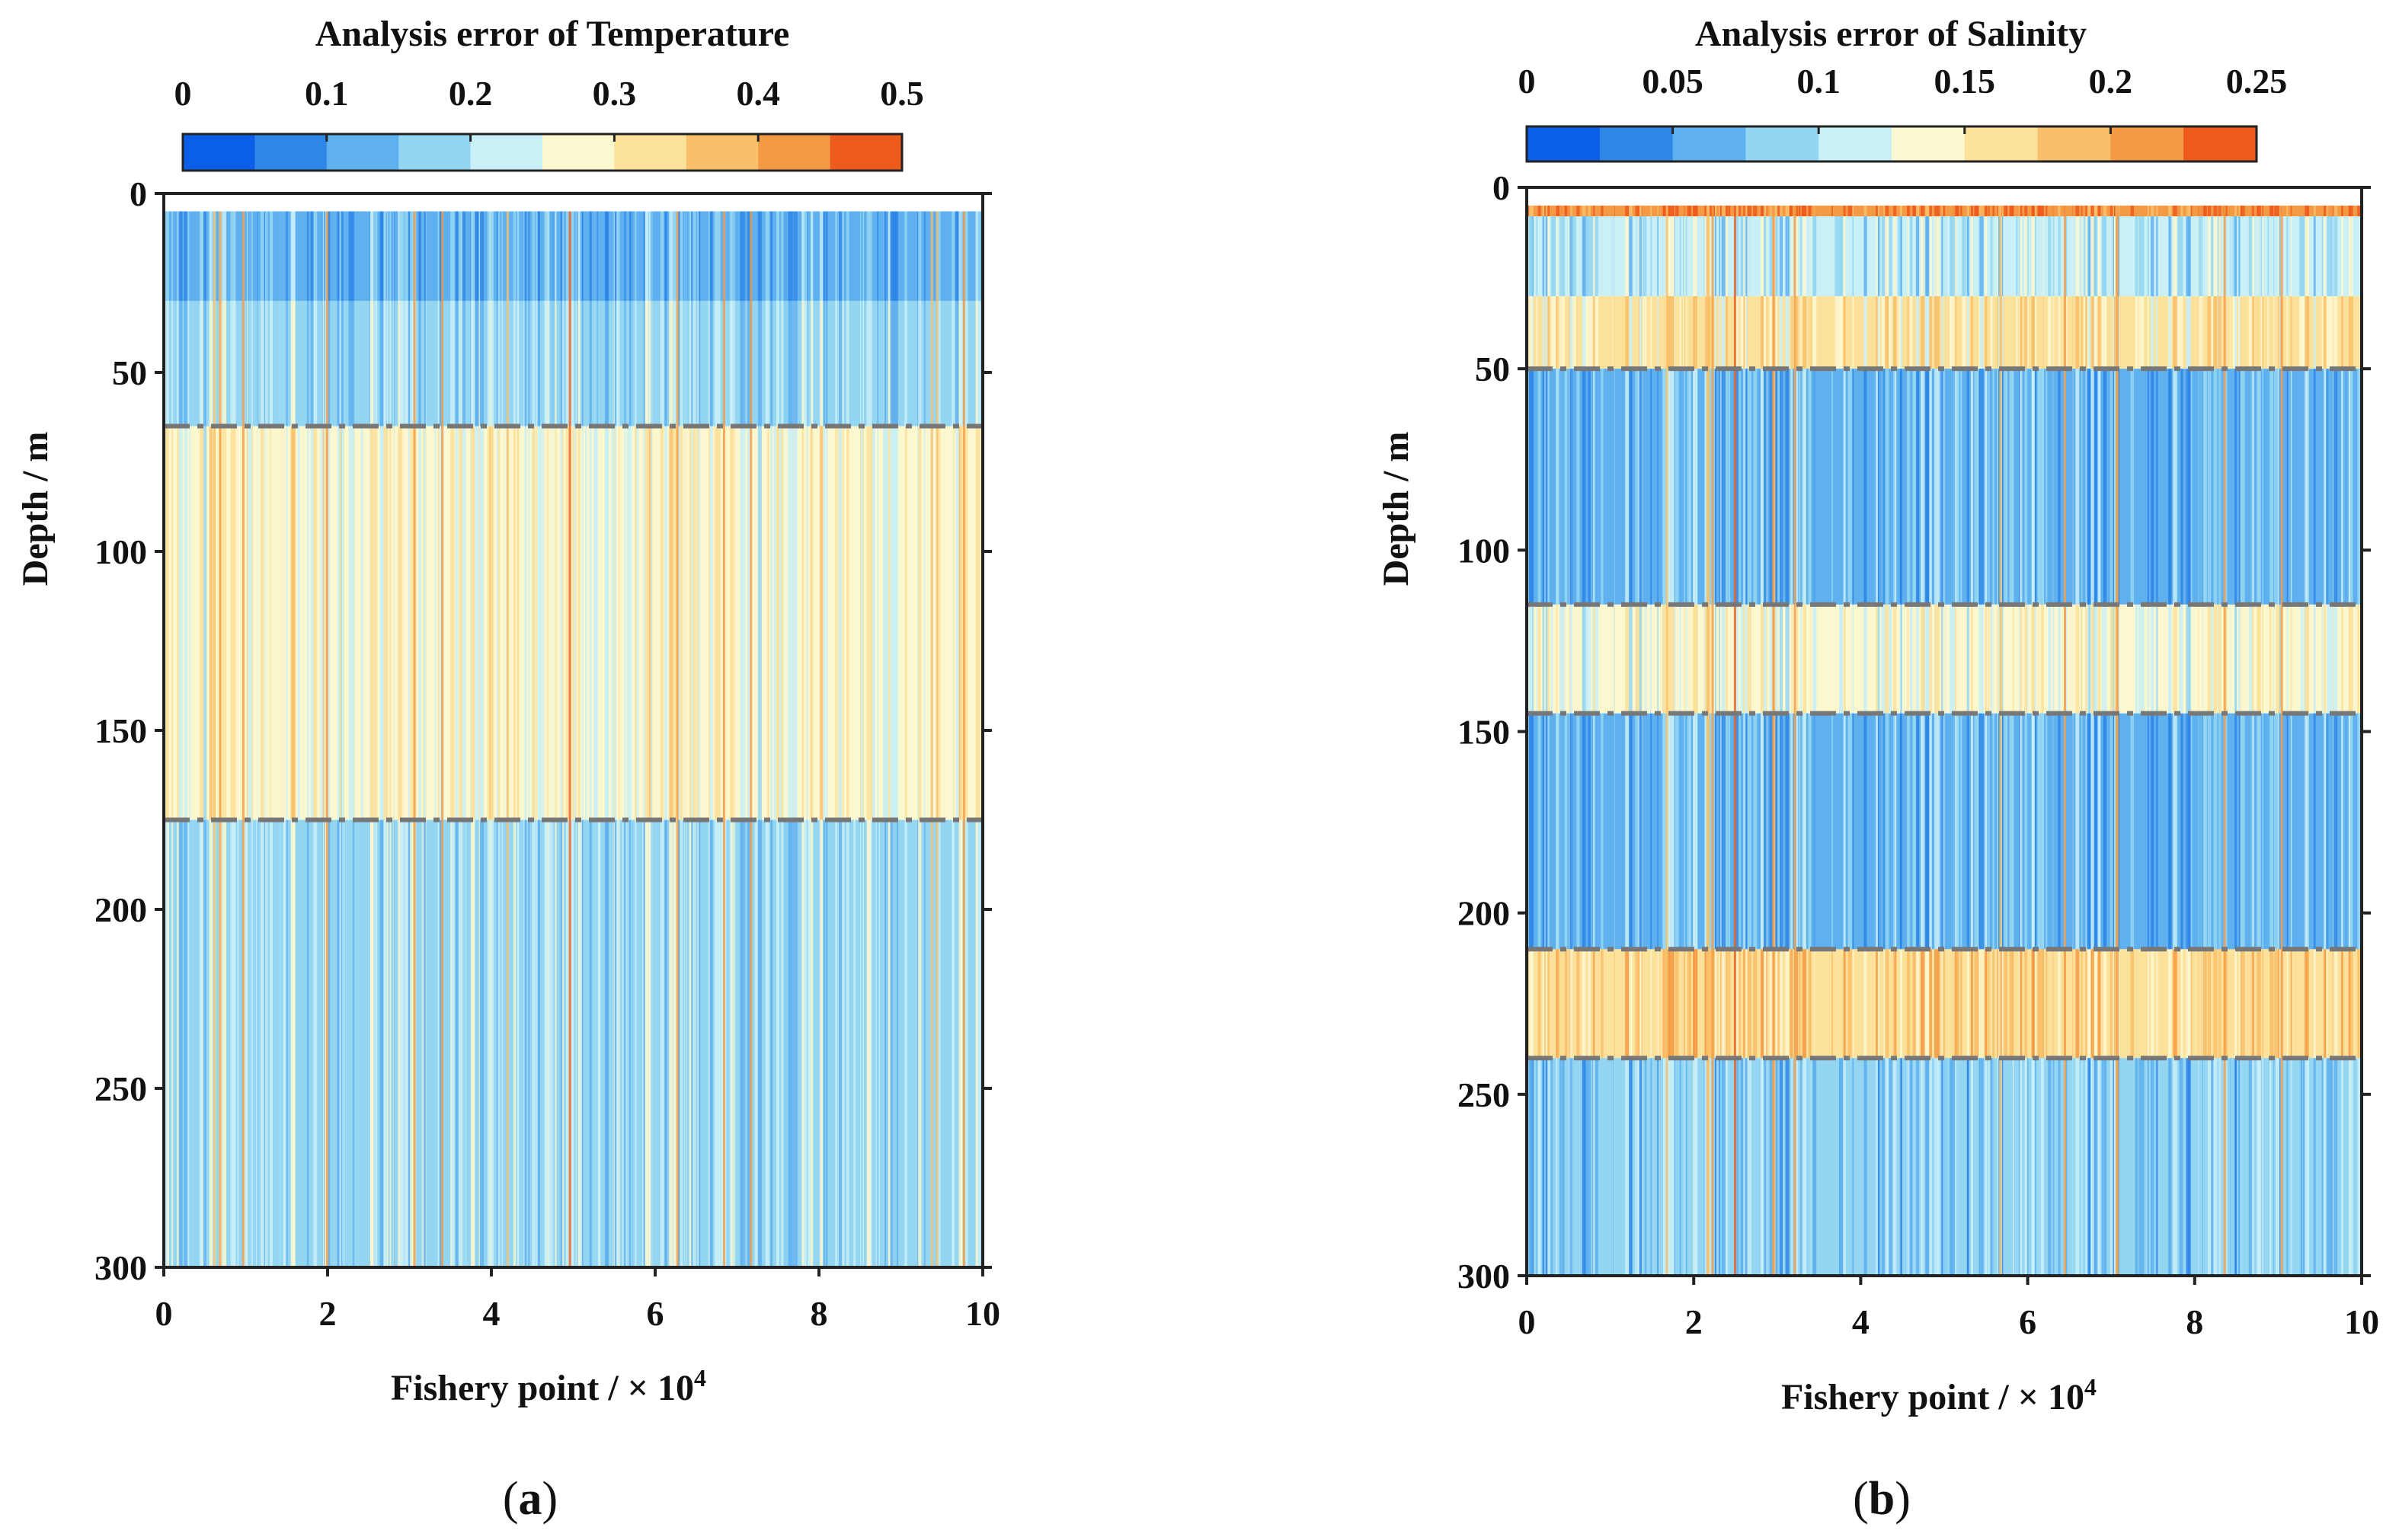 This screenshot has height=1540, width=2399. What do you see at coordinates (120, 1088) in the screenshot?
I see `y-tick-label: 250` at bounding box center [120, 1088].